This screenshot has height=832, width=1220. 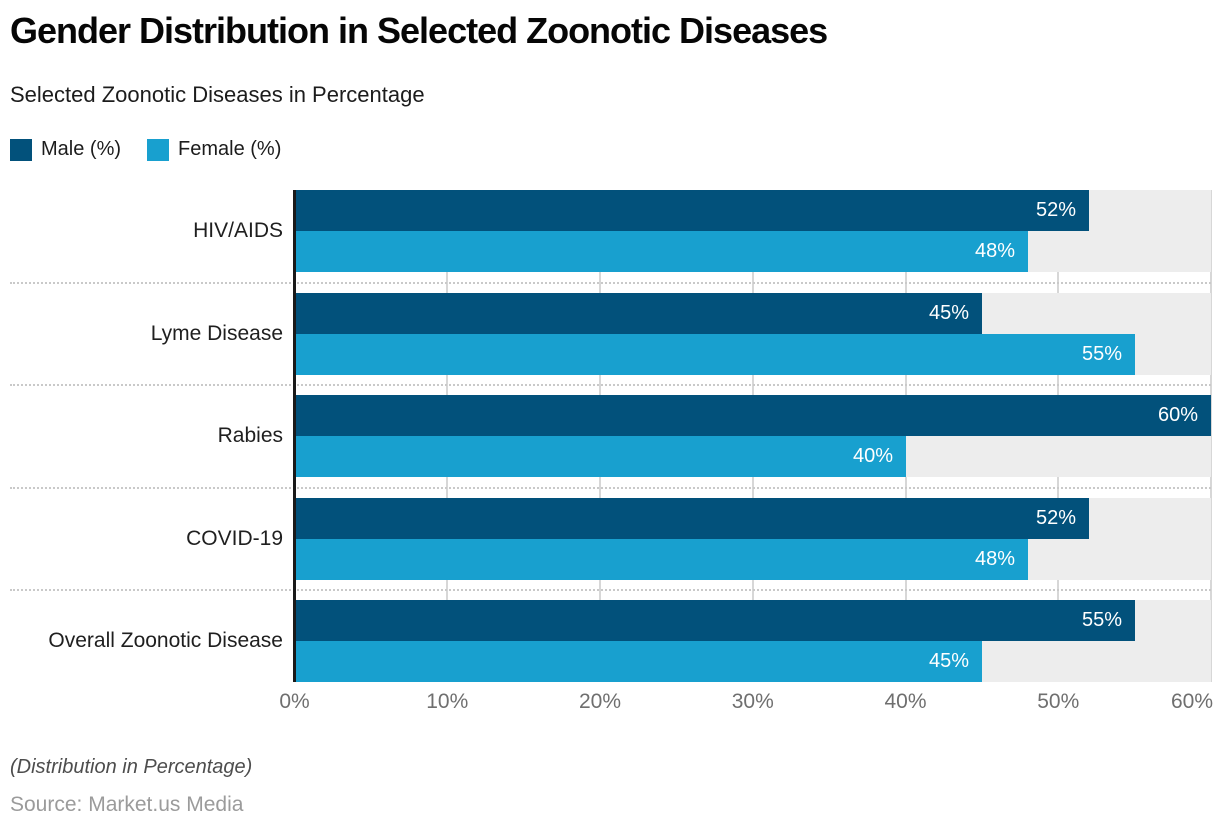 What do you see at coordinates (715, 354) in the screenshot?
I see `bar-female: 55%` at bounding box center [715, 354].